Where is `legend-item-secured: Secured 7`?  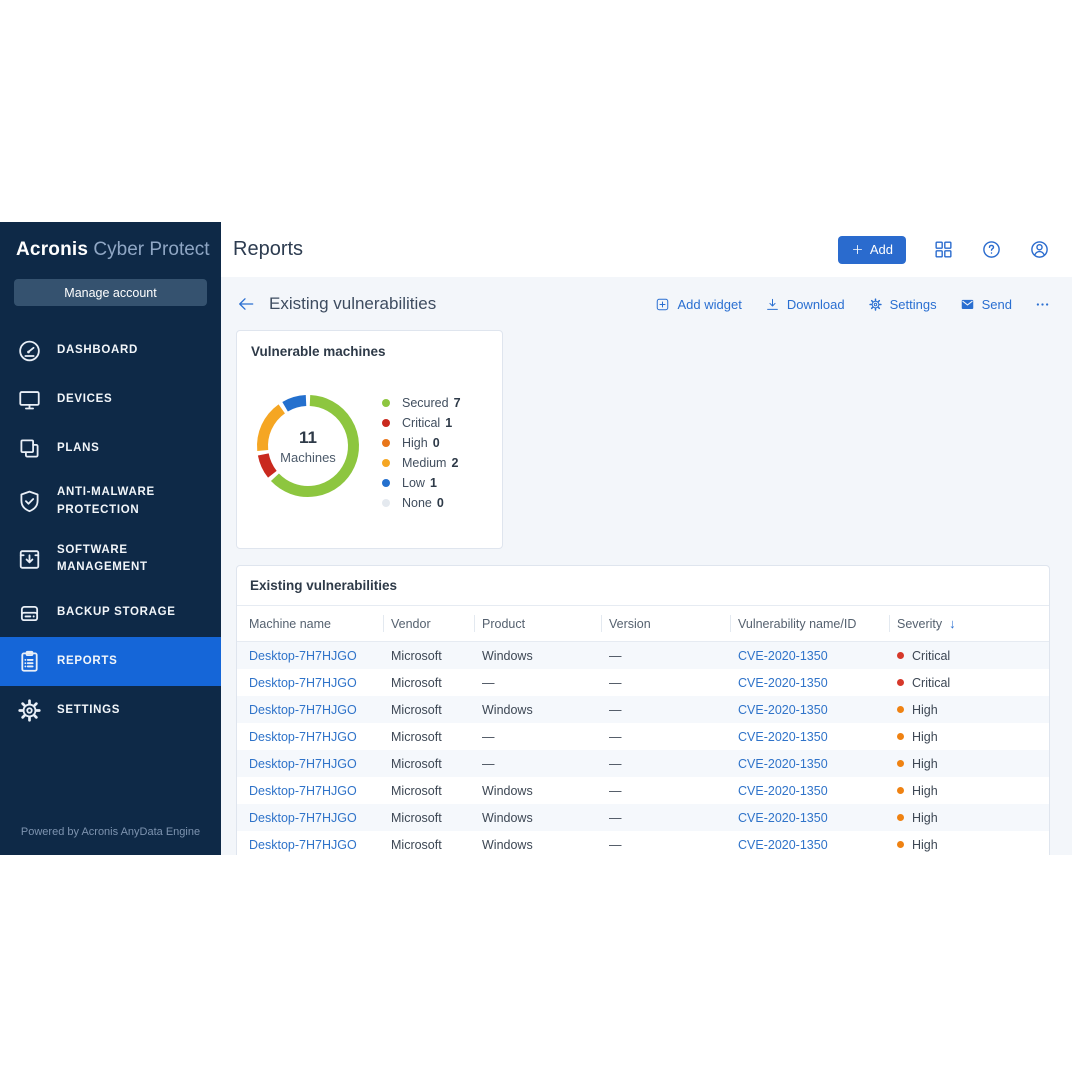 legend-item-secured: Secured 7 is located at coordinates (421, 403).